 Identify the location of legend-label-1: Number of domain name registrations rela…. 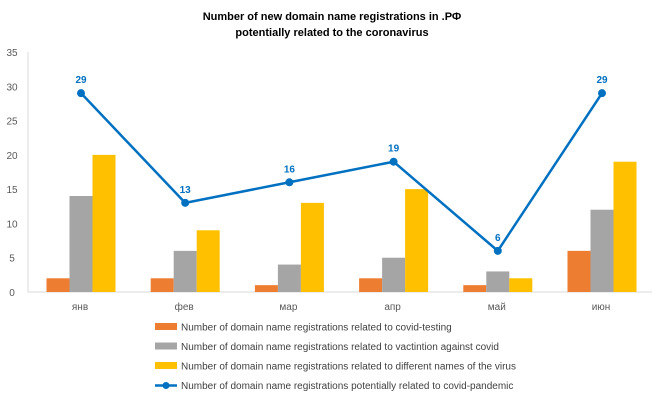
(316, 328).